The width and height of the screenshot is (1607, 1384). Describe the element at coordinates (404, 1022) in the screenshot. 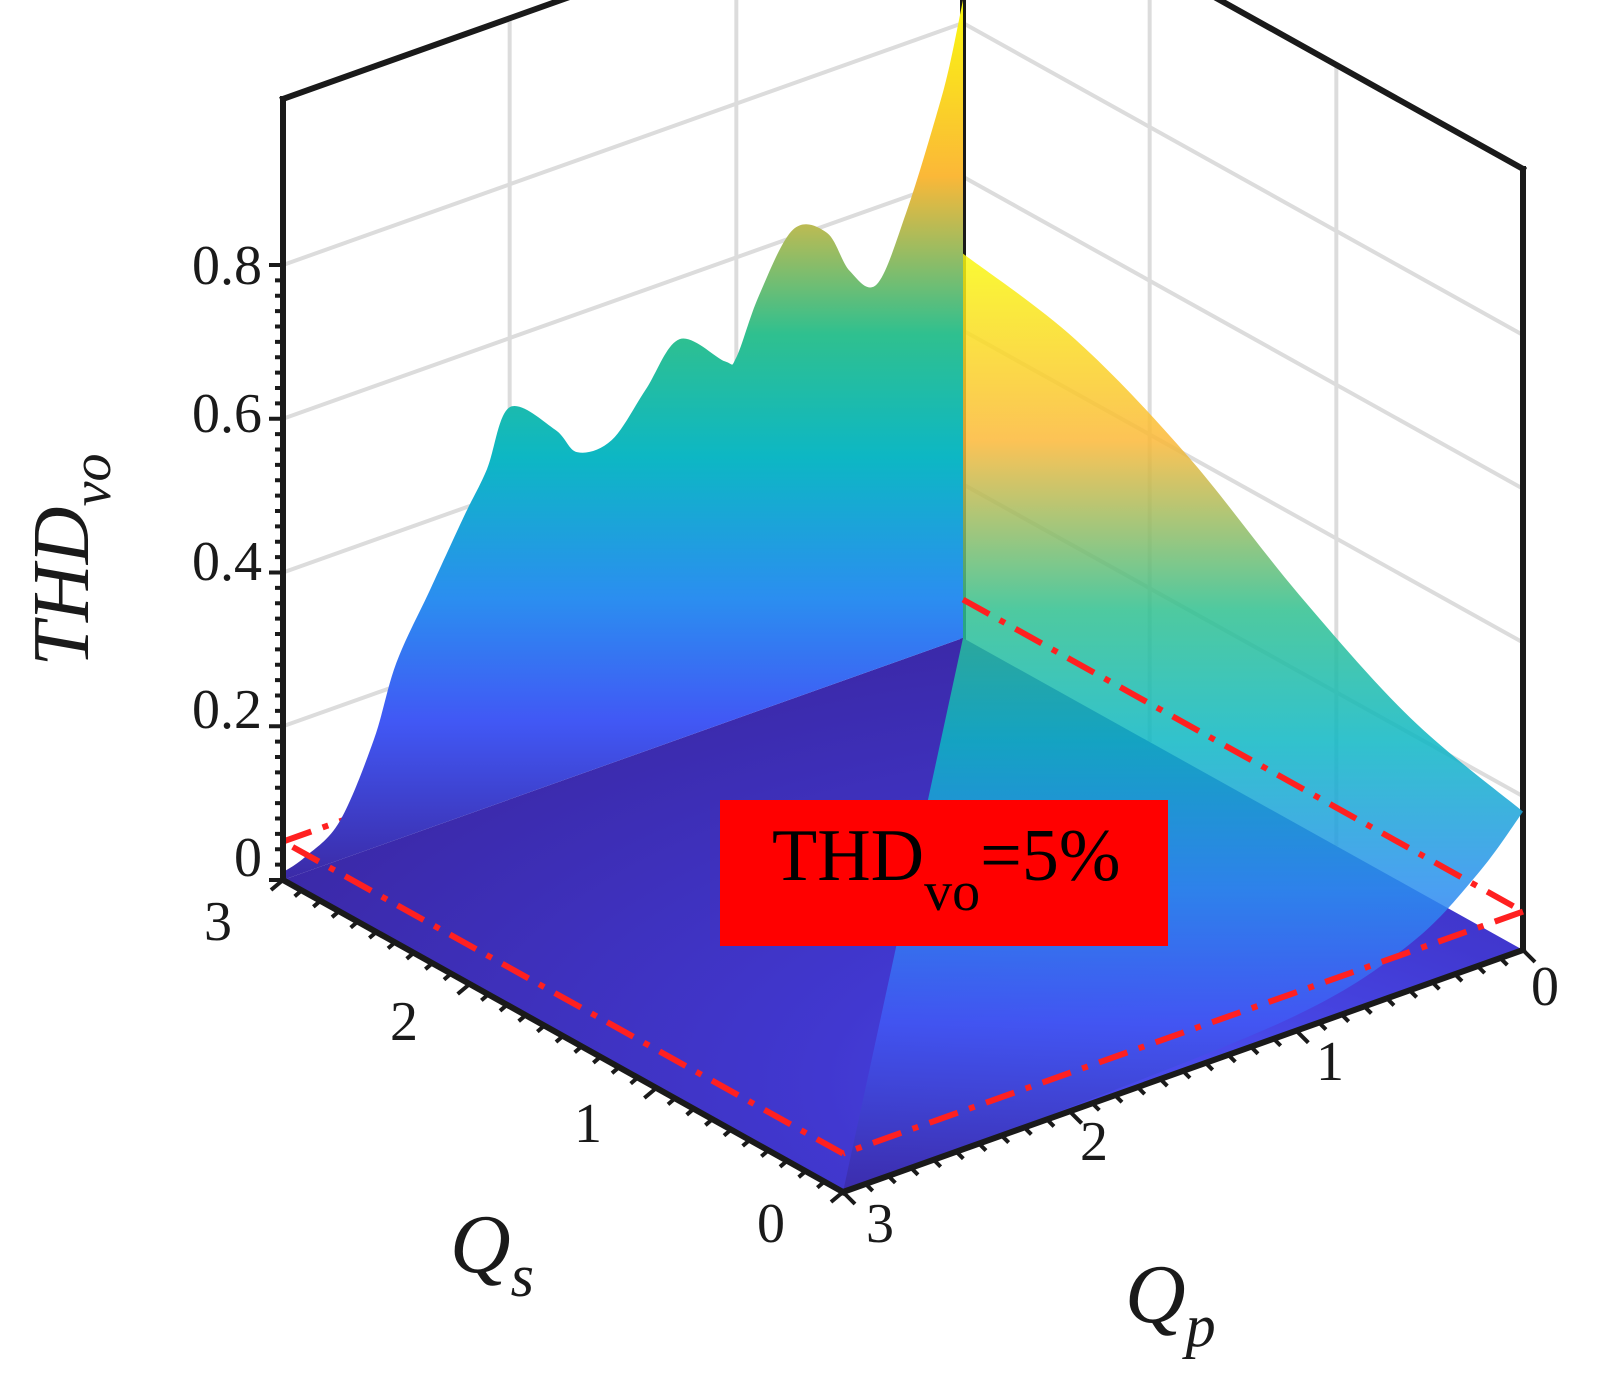

I see `y-tick-label: 2` at that location.